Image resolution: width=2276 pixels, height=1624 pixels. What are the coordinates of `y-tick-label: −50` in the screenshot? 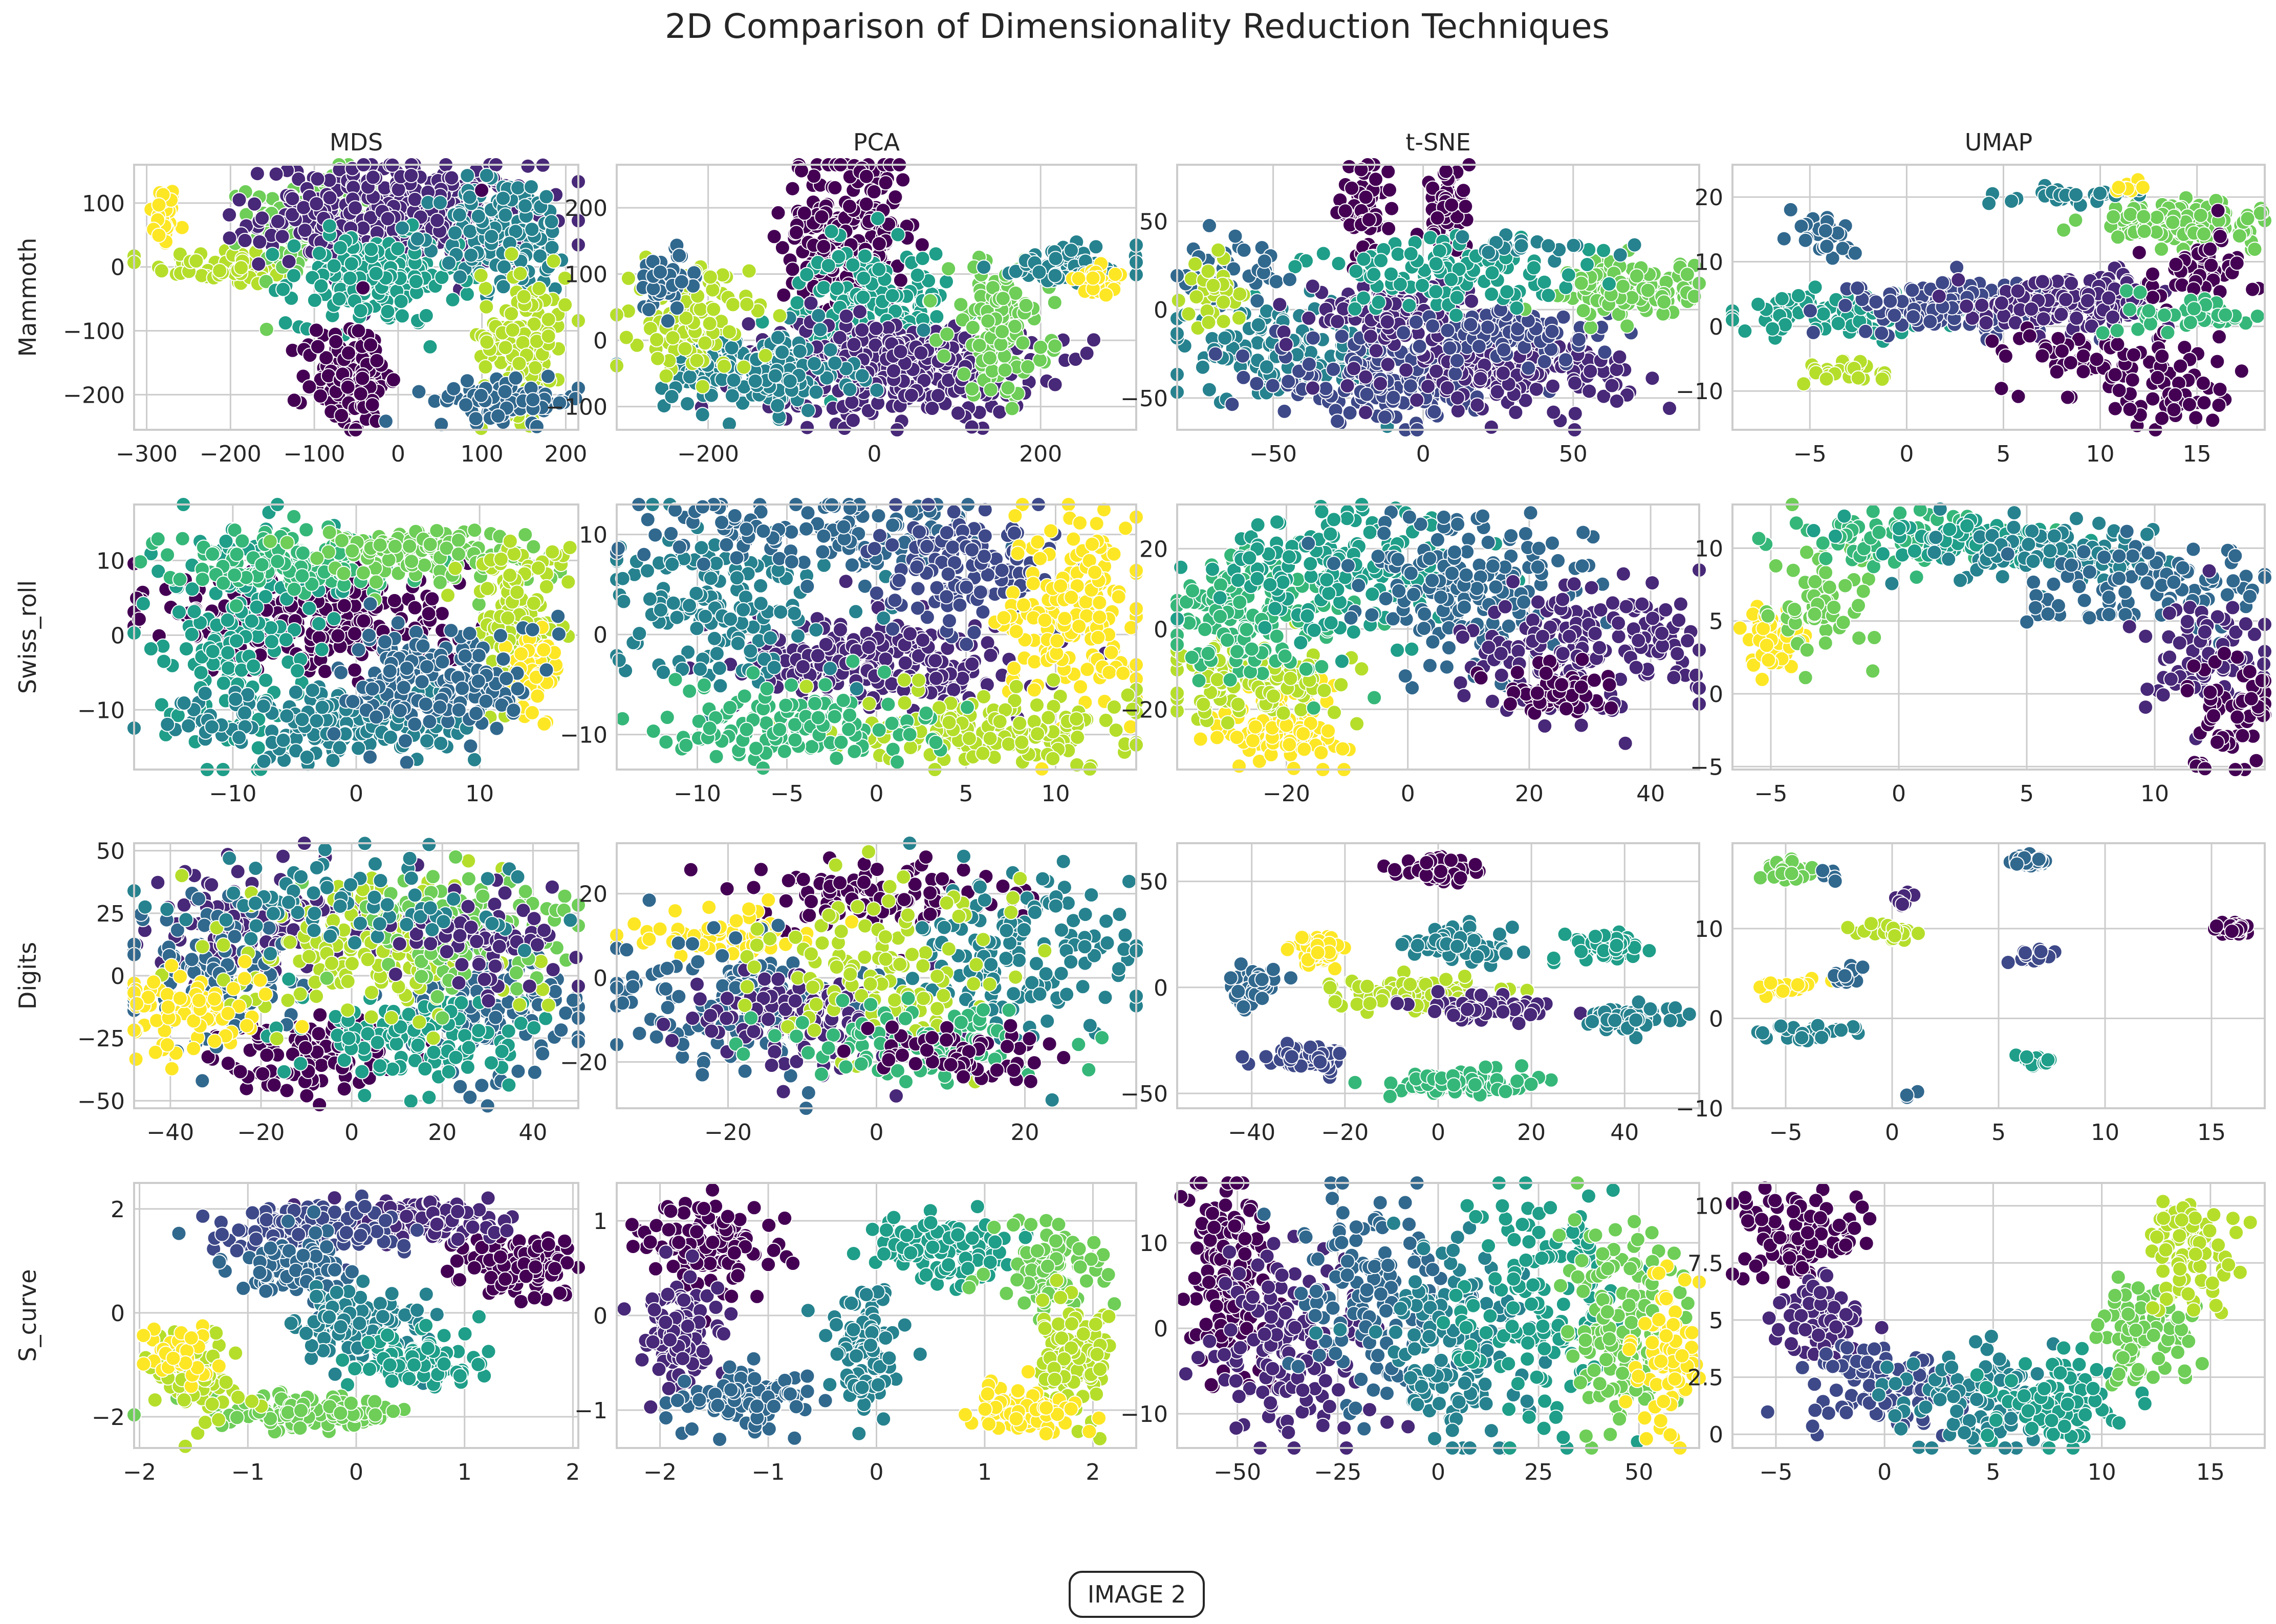 It's located at (1144, 399).